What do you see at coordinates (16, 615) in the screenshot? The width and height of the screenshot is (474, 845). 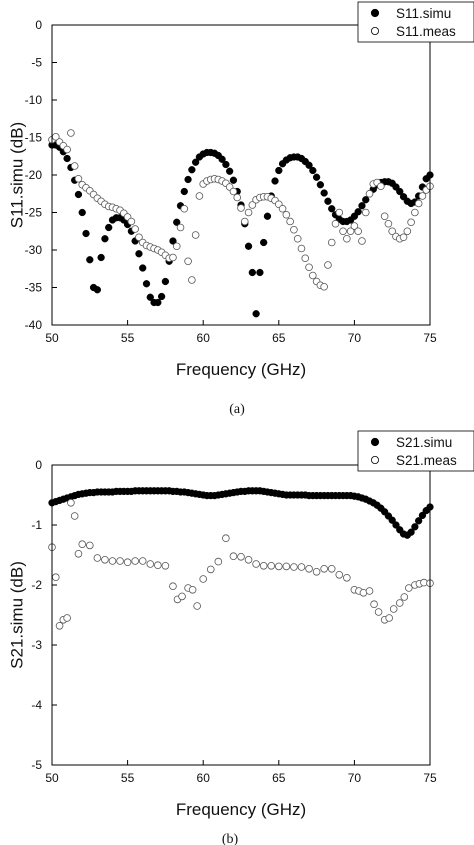 I see `y-axis-label: S21.simu (dB)` at bounding box center [16, 615].